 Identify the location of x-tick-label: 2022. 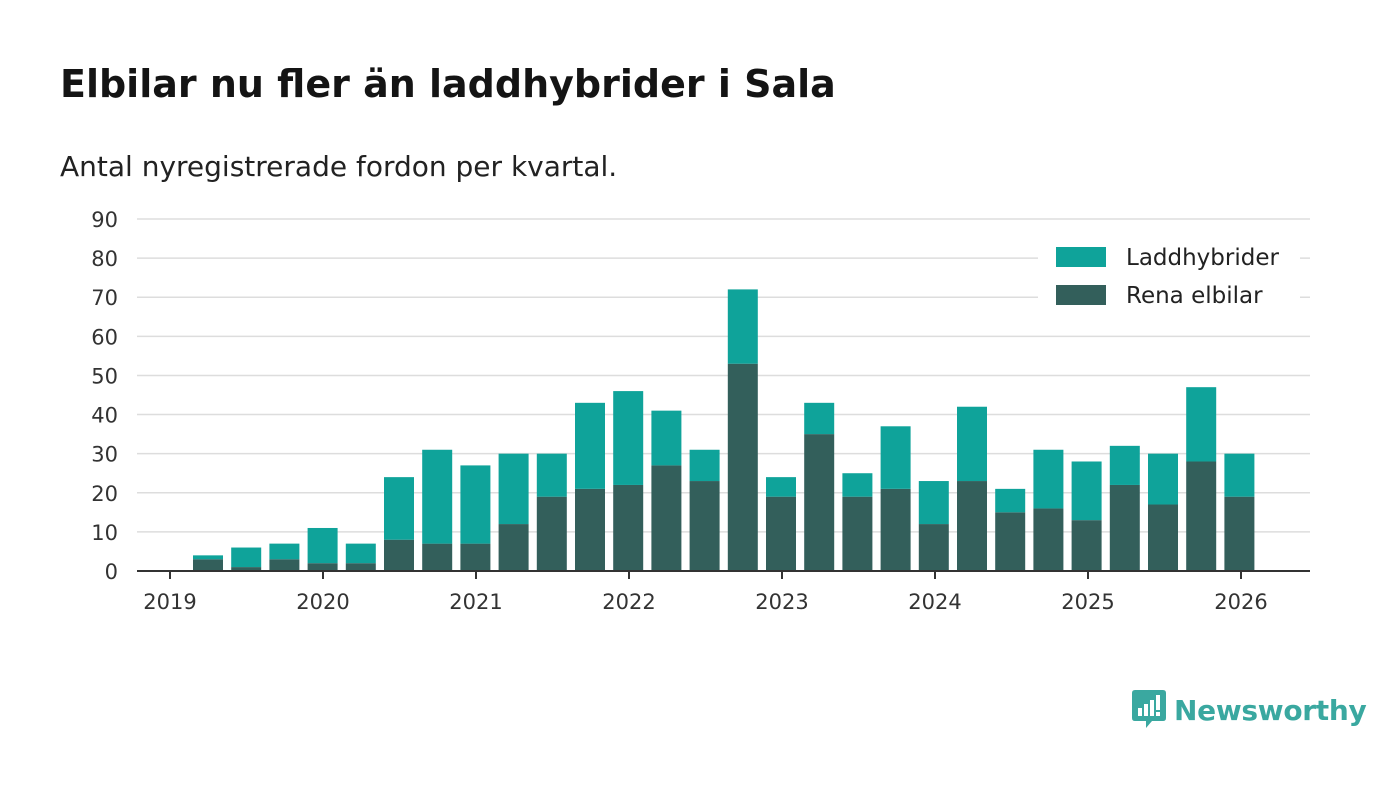
(628, 602).